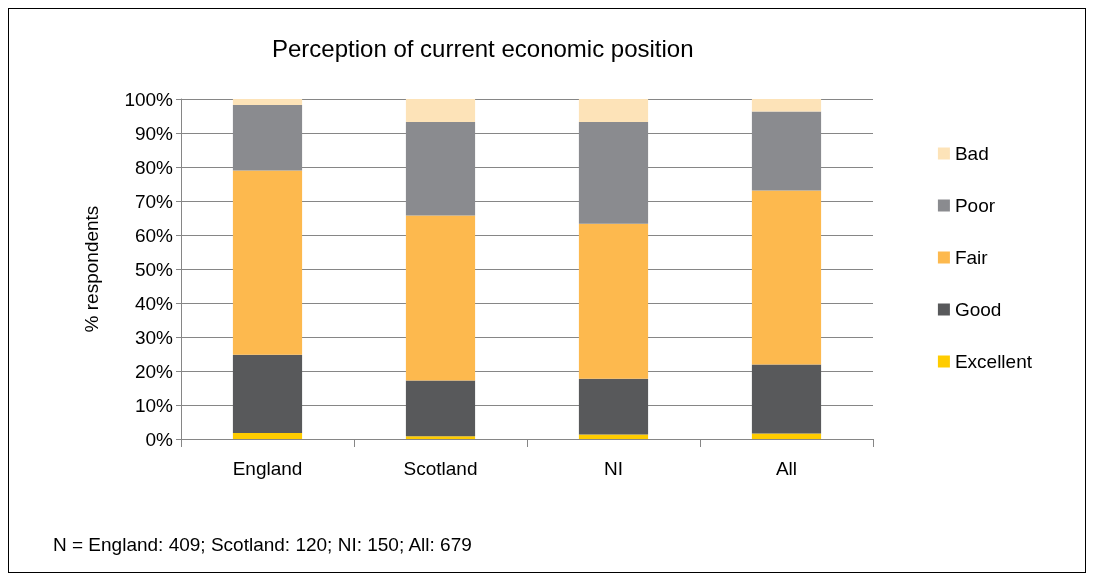 Image resolution: width=1096 pixels, height=583 pixels. What do you see at coordinates (149, 99) in the screenshot?
I see `y-tick-label: 100%` at bounding box center [149, 99].